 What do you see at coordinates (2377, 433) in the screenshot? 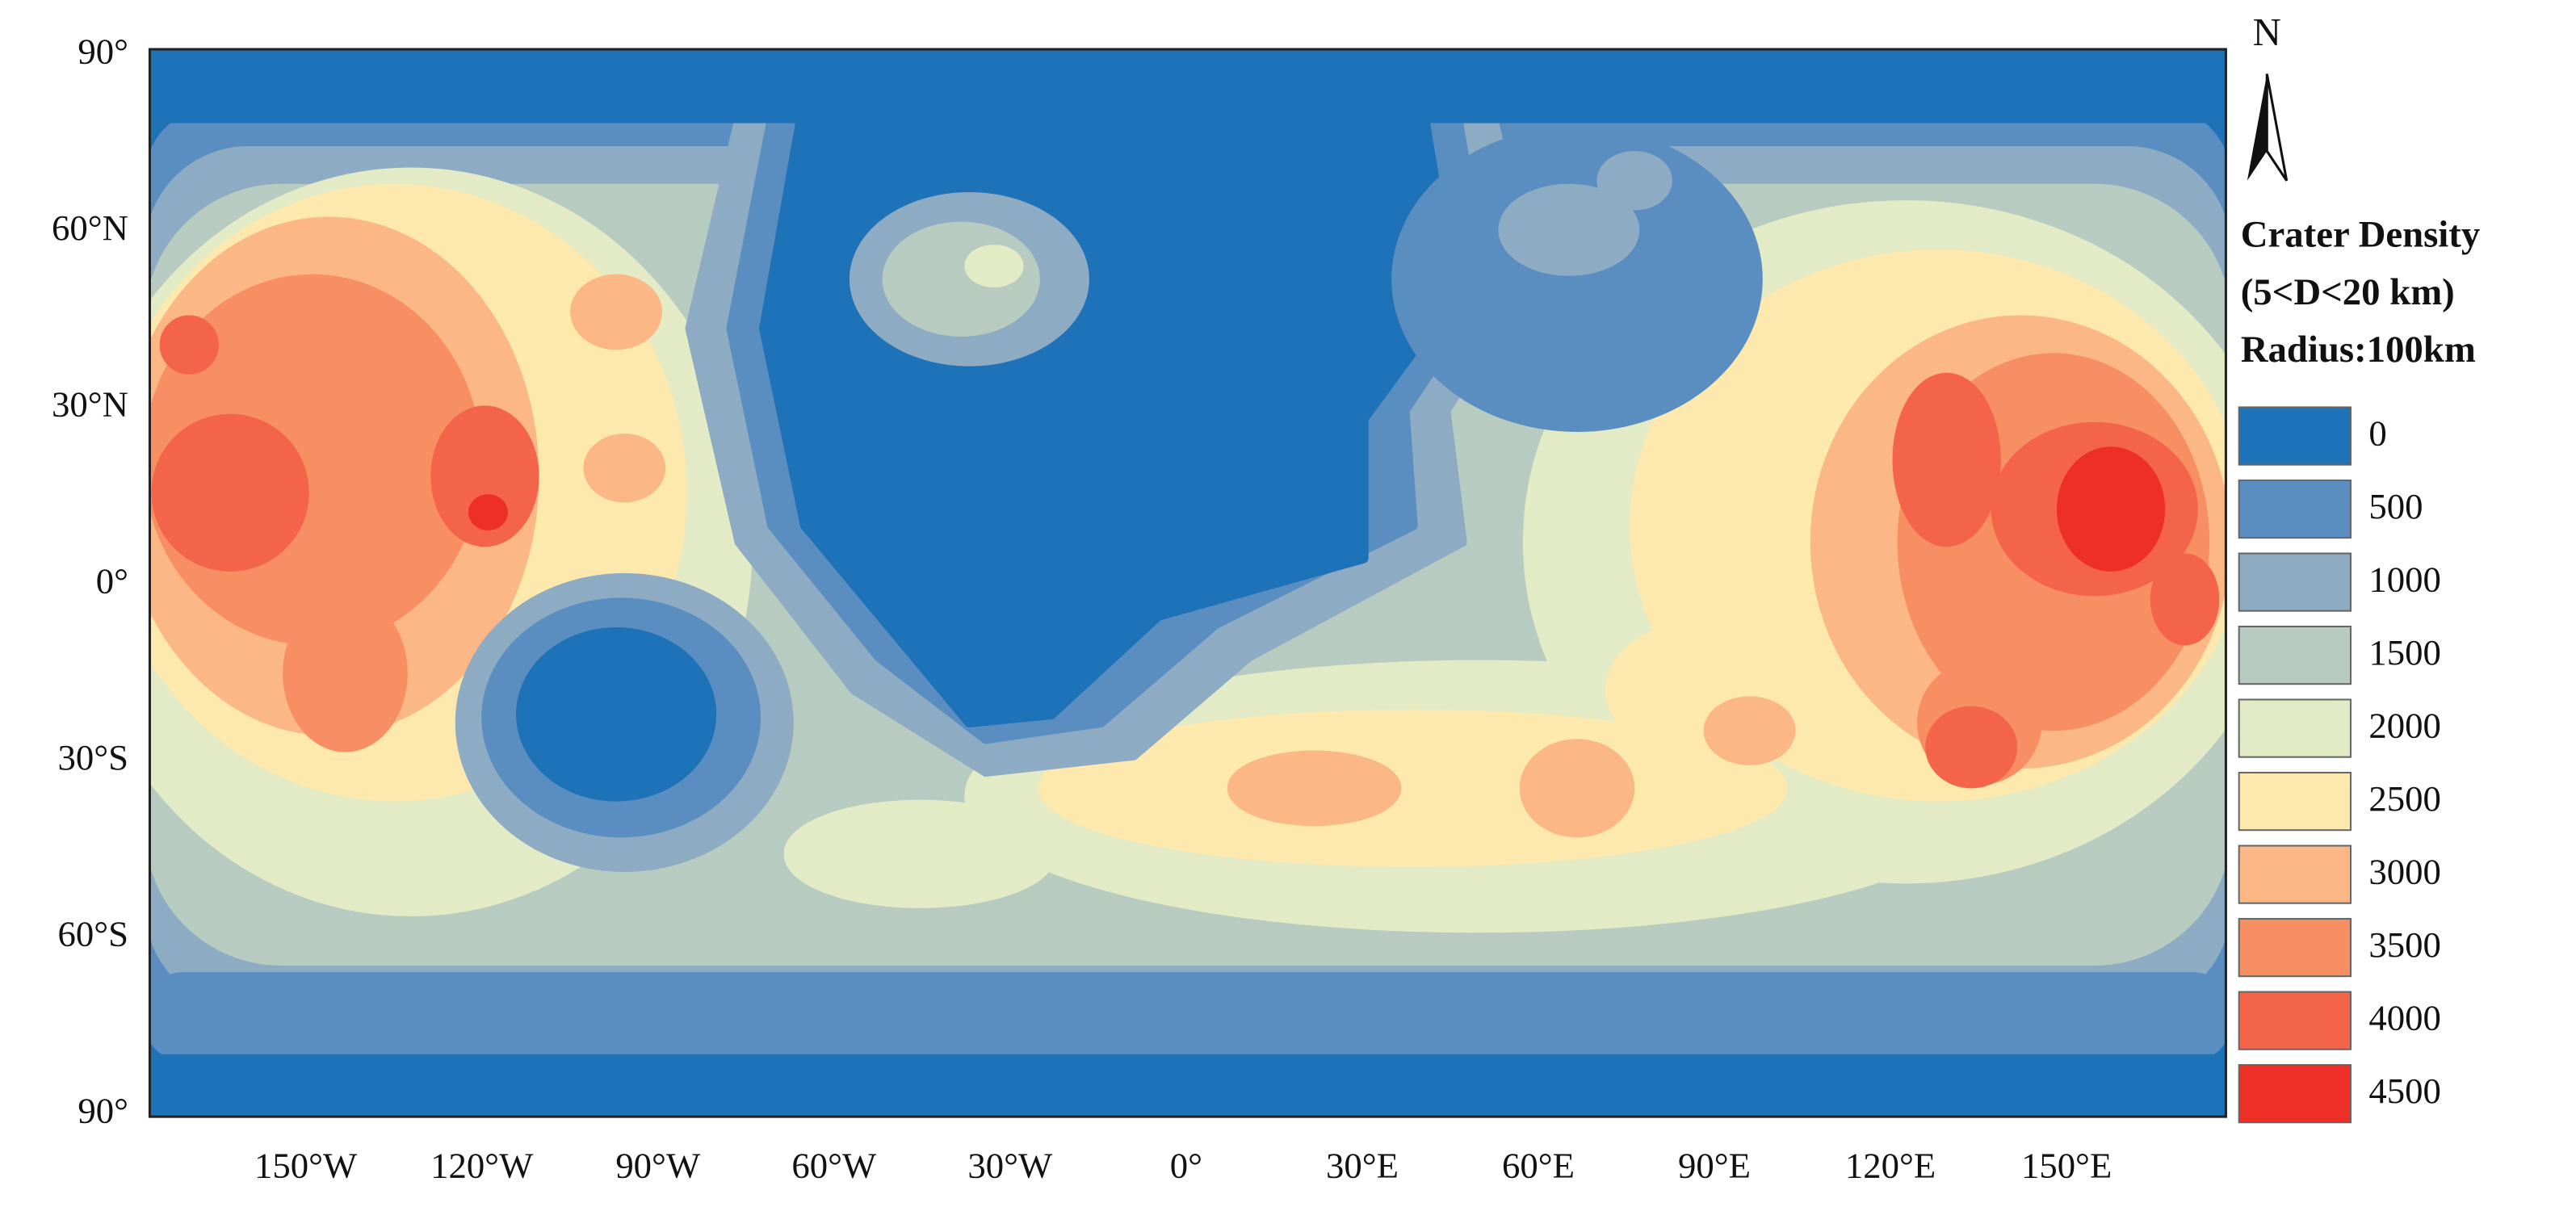
I see `legend-label: 0` at bounding box center [2377, 433].